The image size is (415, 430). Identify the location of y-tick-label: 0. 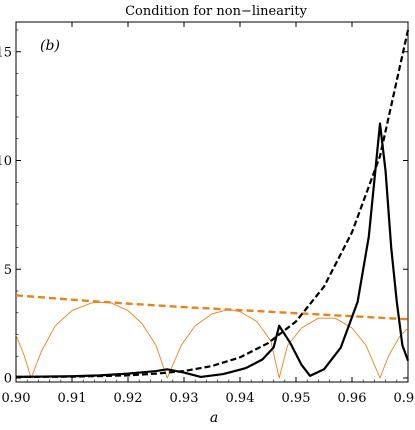
(8, 379).